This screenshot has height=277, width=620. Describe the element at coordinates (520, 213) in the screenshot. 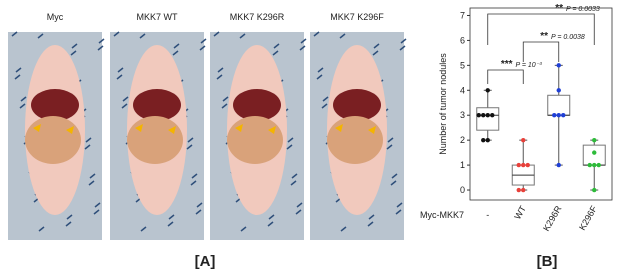

I see `x-tick-label: WT` at that location.